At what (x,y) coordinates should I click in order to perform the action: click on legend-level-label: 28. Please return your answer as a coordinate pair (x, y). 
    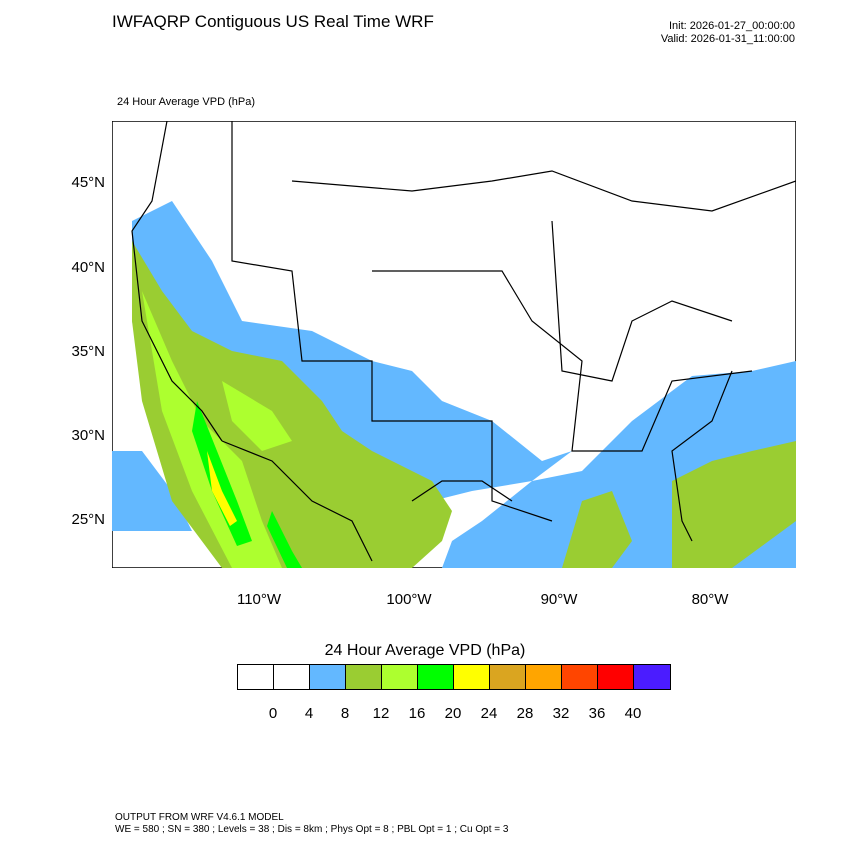
    Looking at the image, I should click on (525, 713).